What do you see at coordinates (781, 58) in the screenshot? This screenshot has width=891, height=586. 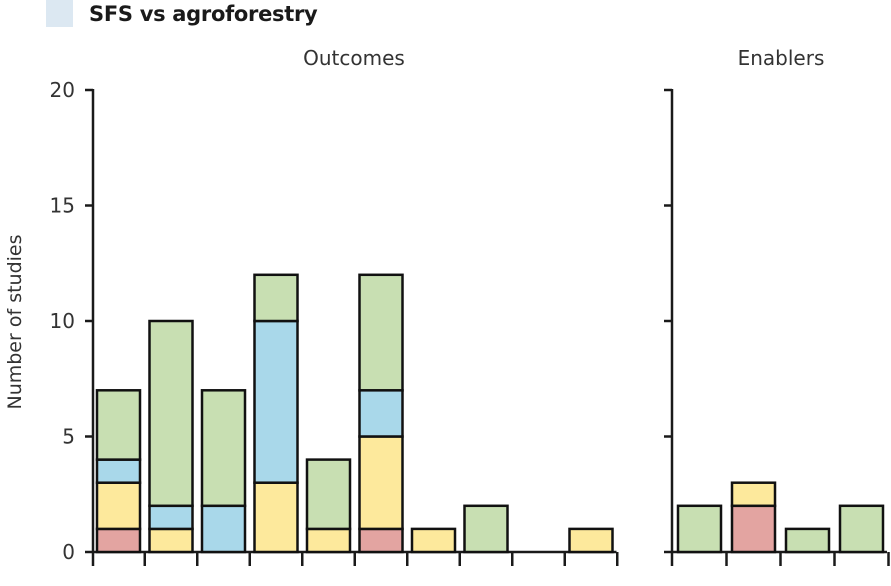 I see `panel-title: Enablers` at bounding box center [781, 58].